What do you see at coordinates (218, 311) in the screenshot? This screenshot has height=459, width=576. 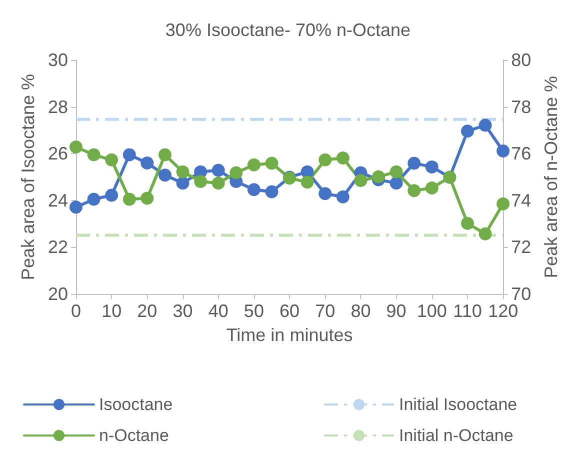 I see `x-tick-label: 40` at bounding box center [218, 311].